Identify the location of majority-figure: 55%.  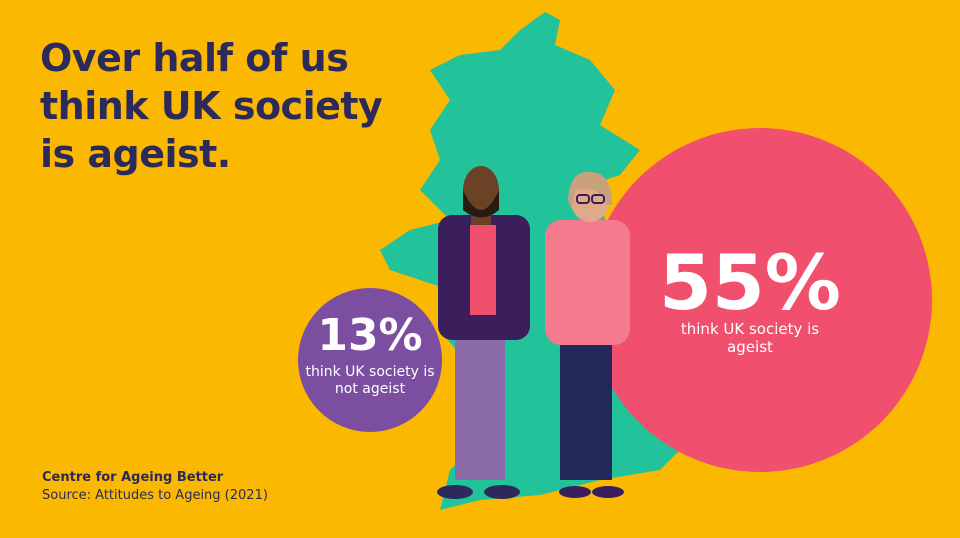
(750, 282).